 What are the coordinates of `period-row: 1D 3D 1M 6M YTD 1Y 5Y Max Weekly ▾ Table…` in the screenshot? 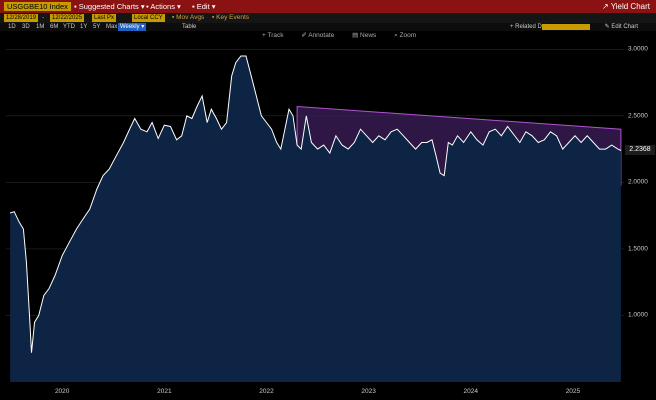 It's located at (328, 27).